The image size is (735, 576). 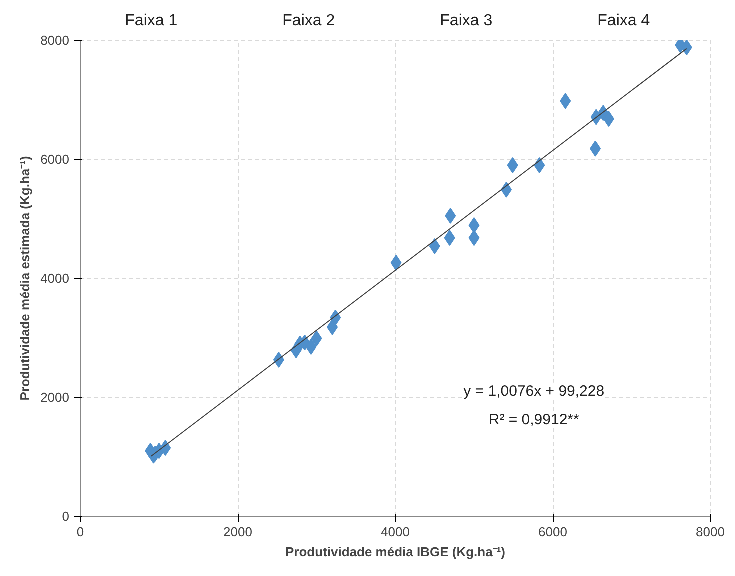 I want to click on y-tick-label: 2000, so click(x=55, y=397).